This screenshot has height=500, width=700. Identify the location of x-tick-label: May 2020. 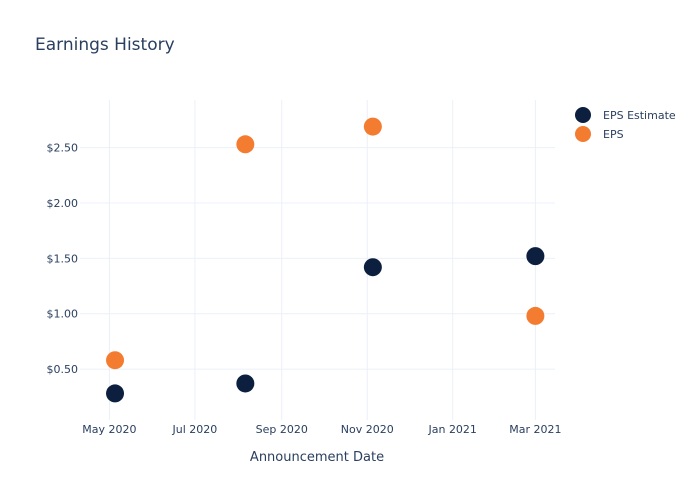
(109, 429).